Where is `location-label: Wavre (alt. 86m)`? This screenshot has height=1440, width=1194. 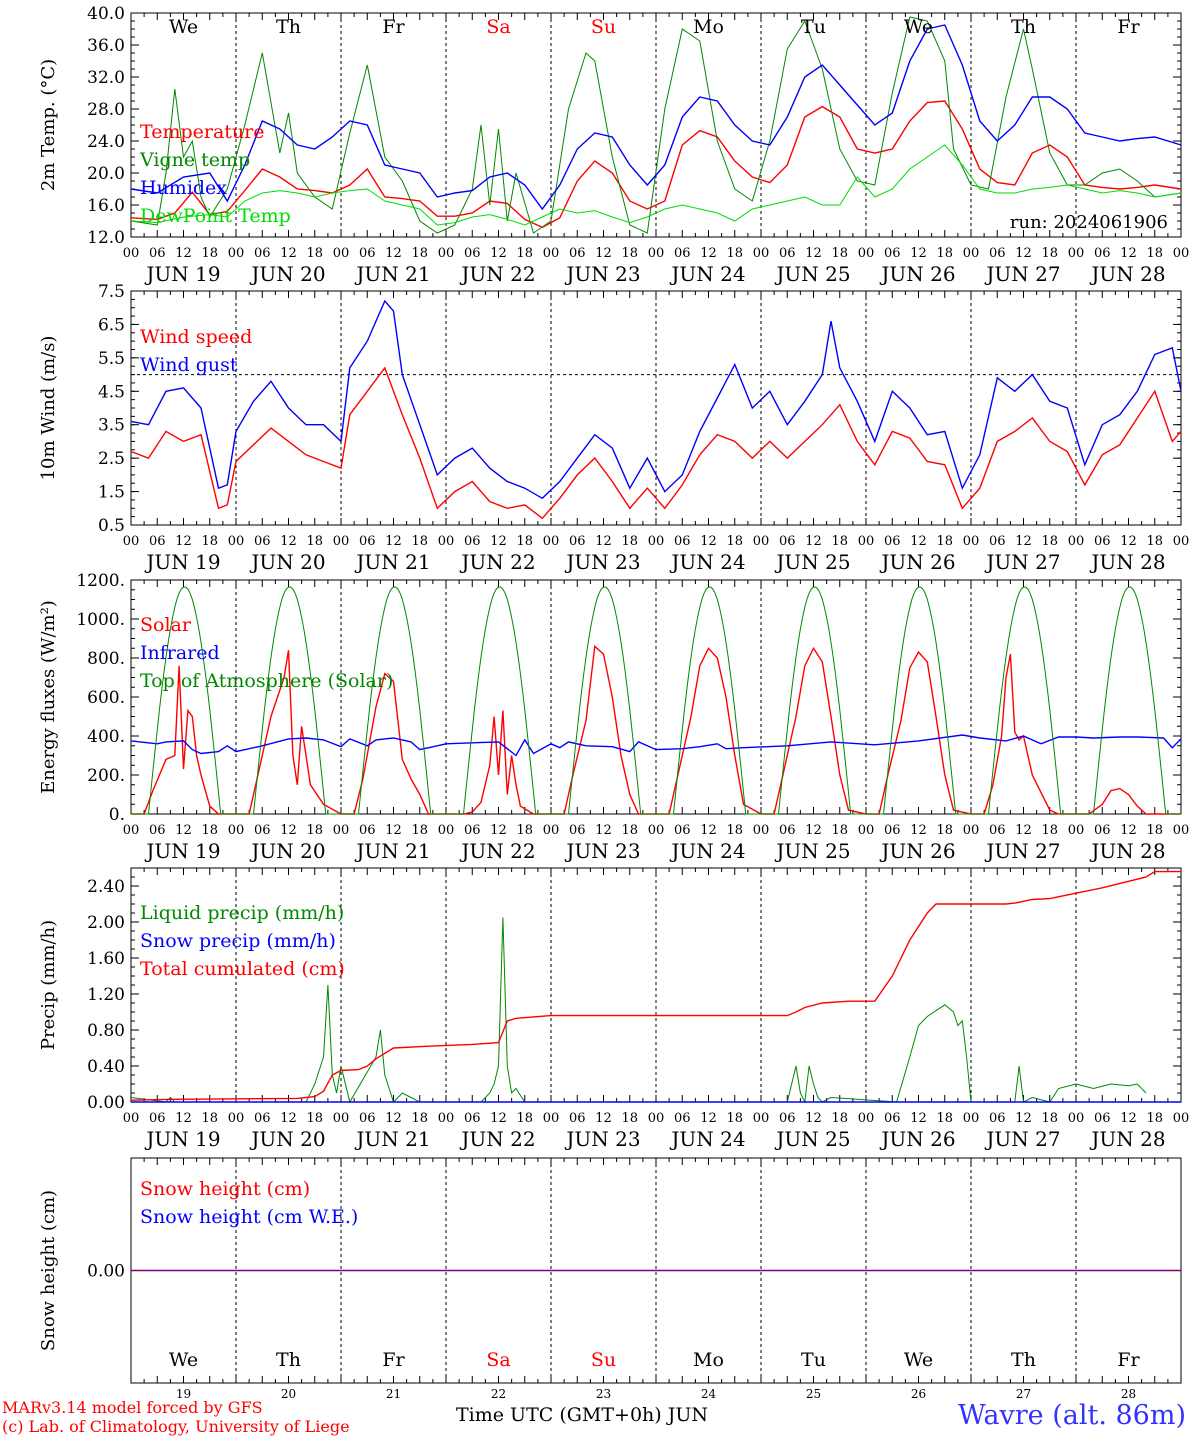
location-label: Wavre (alt. 86m) is located at coordinates (1072, 1415).